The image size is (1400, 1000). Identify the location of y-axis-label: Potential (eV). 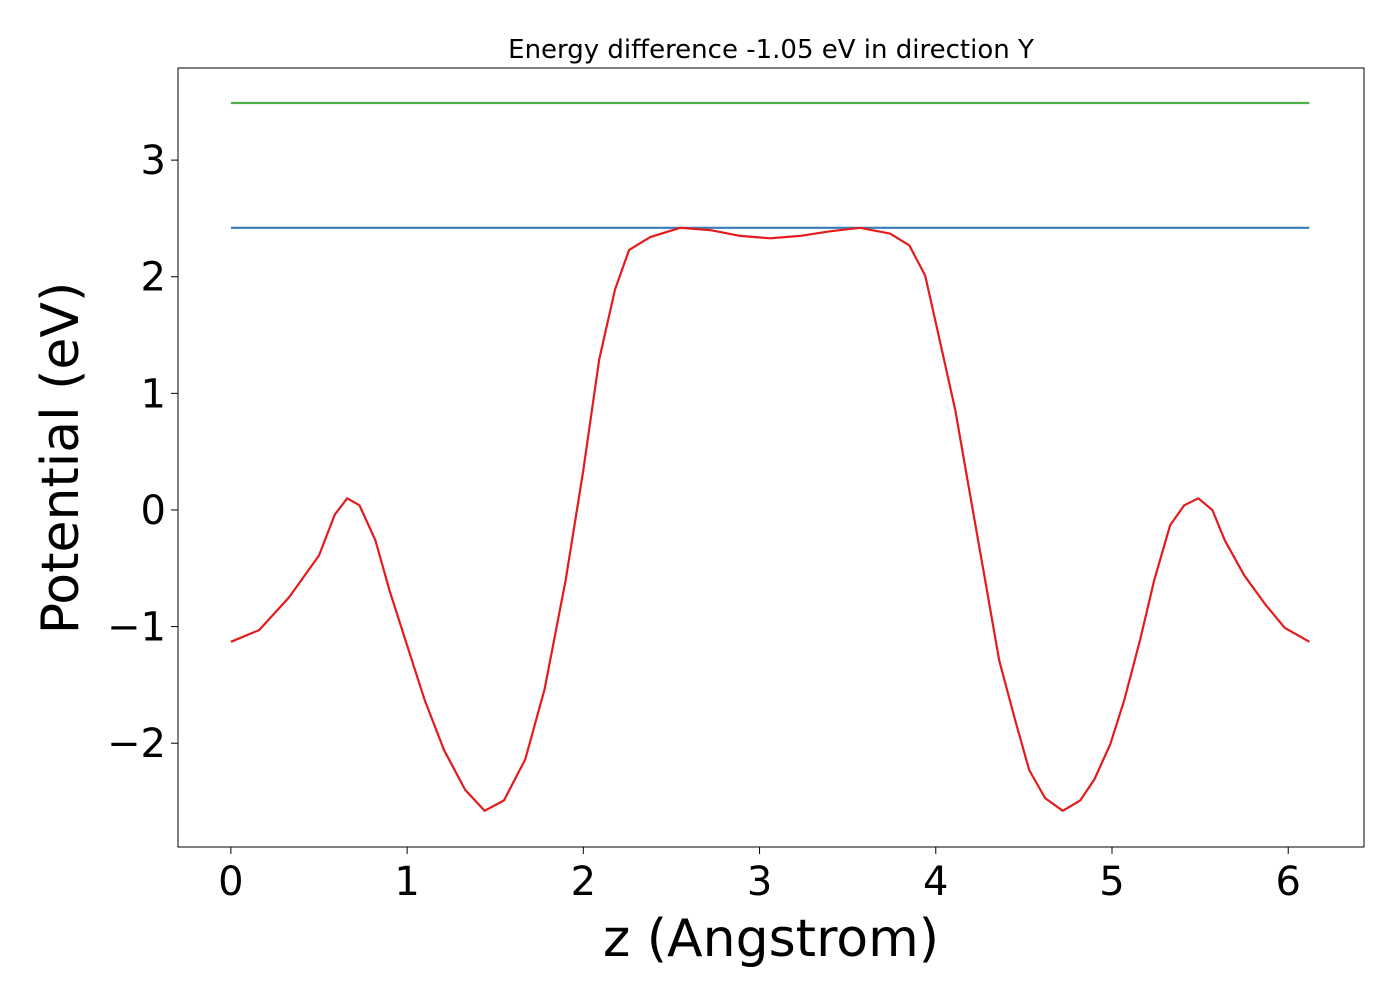
(61, 458).